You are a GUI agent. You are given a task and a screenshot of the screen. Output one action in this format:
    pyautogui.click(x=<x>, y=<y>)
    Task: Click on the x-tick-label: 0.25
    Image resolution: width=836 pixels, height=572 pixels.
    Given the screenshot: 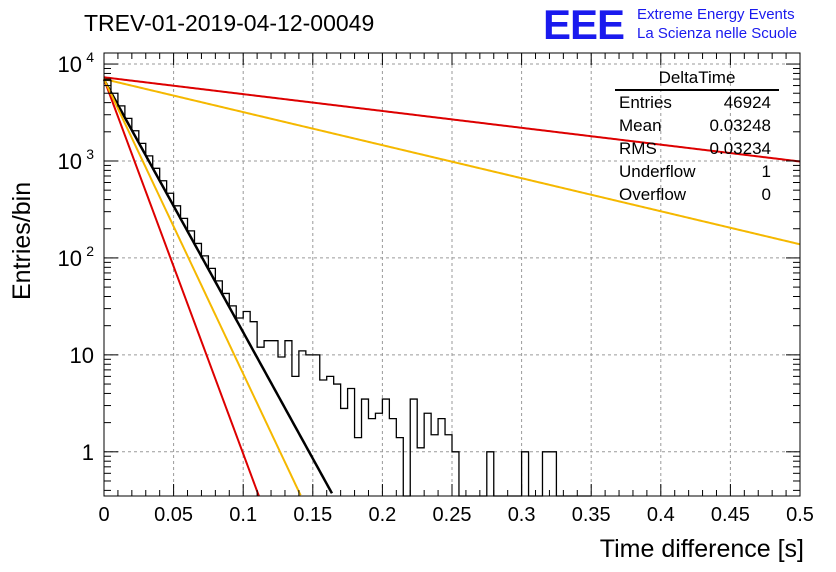 What is the action you would take?
    pyautogui.click(x=452, y=515)
    